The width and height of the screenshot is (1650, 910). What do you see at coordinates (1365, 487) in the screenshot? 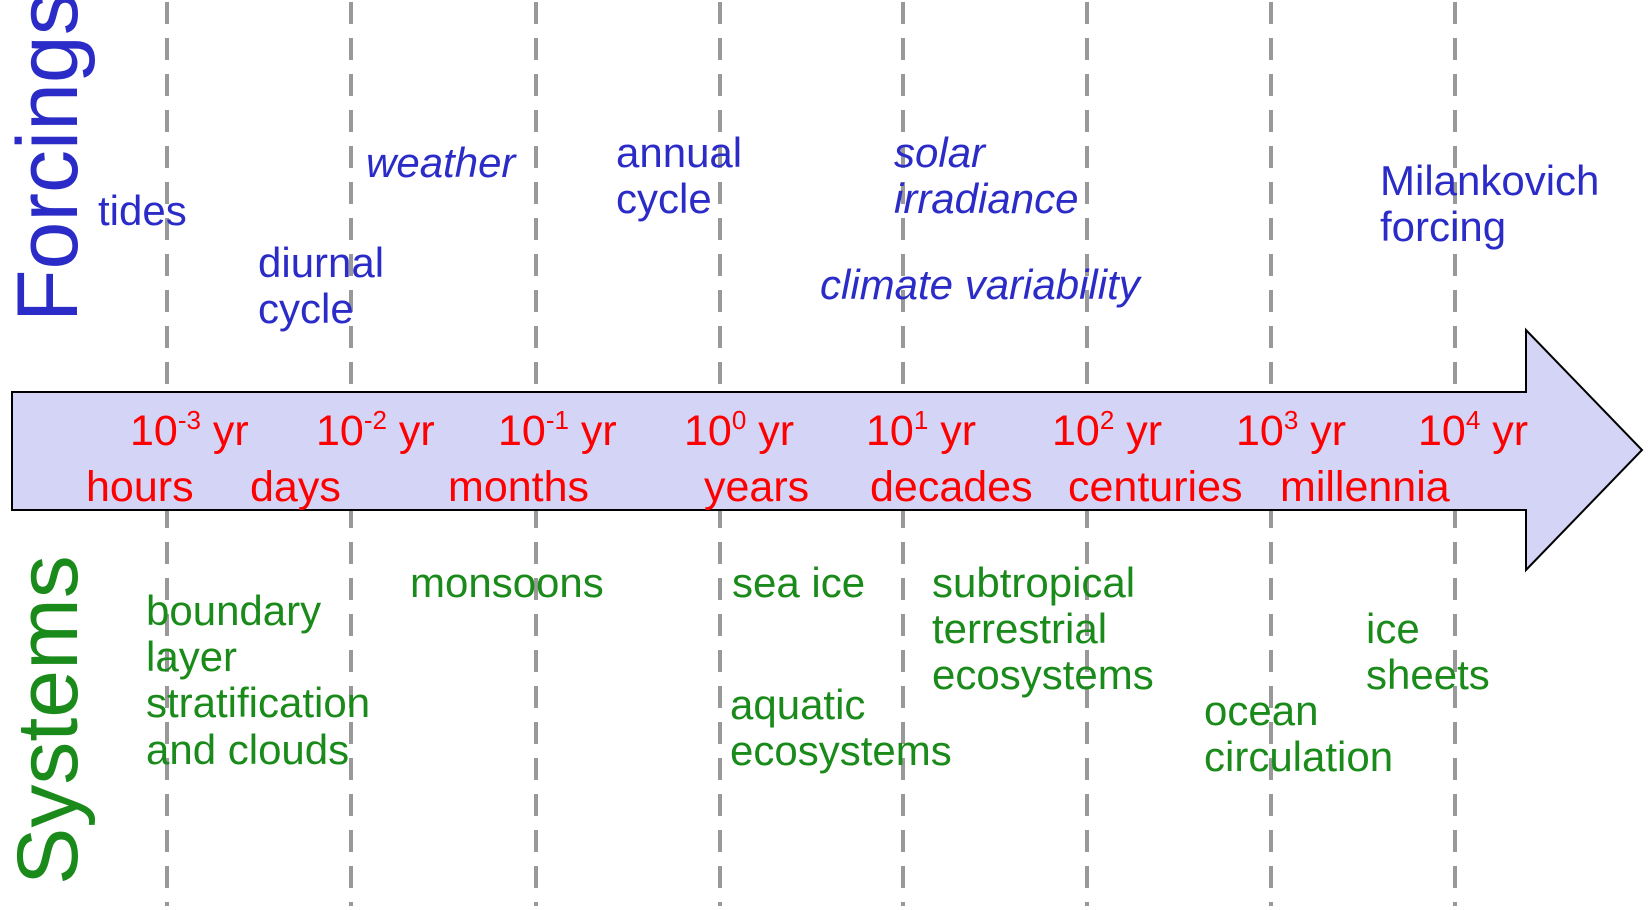
I see `period-millennia: millennia` at bounding box center [1365, 487].